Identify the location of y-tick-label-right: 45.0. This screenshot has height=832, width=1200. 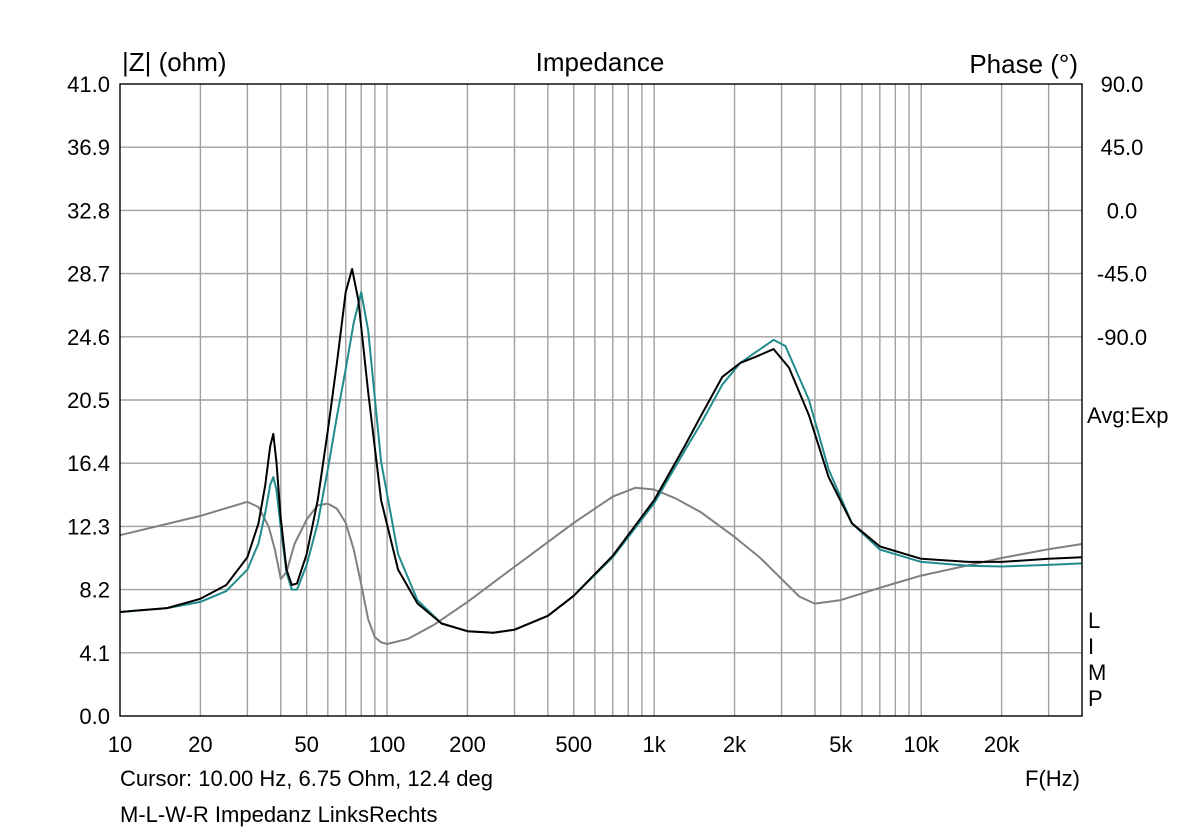
(1122, 147).